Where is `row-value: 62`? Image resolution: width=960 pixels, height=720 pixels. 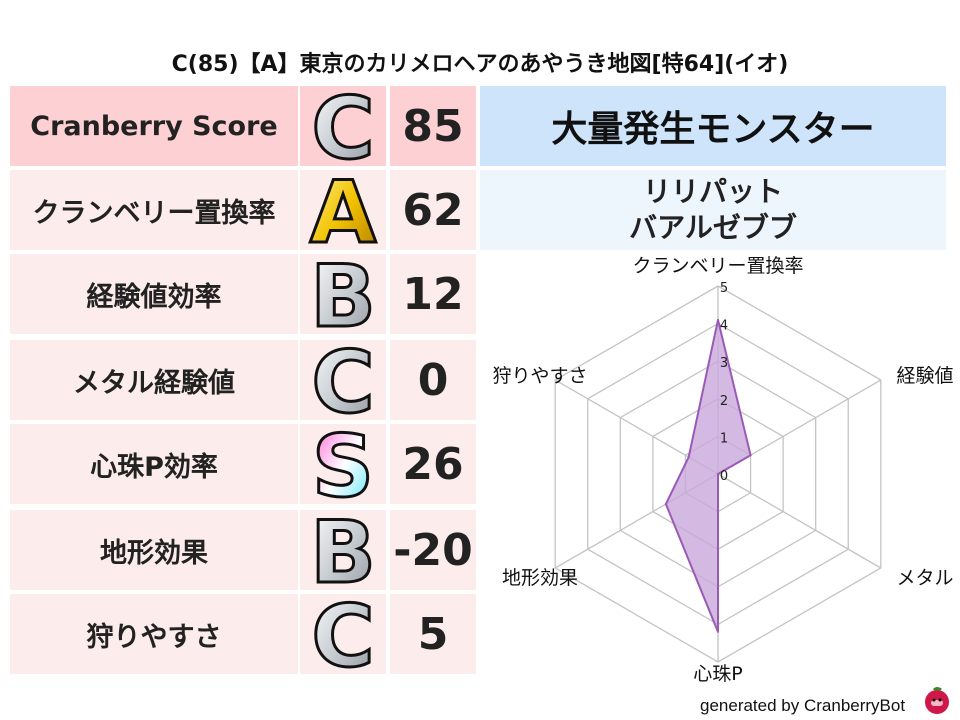 row-value: 62 is located at coordinates (433, 210).